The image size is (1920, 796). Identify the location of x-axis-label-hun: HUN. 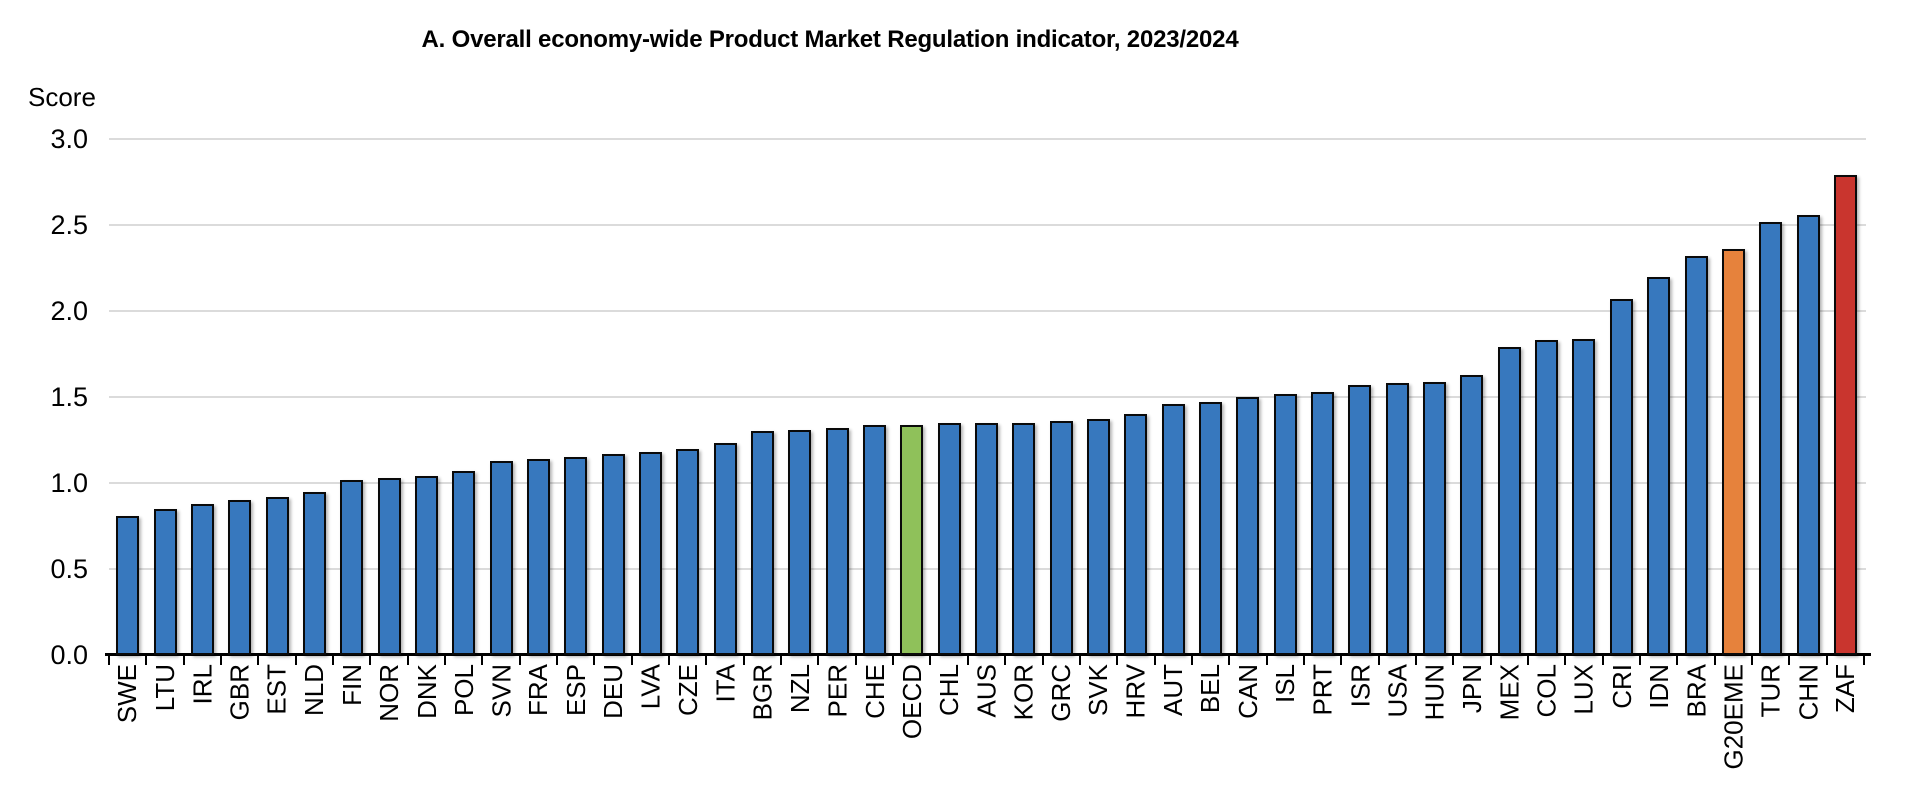
(1434, 692).